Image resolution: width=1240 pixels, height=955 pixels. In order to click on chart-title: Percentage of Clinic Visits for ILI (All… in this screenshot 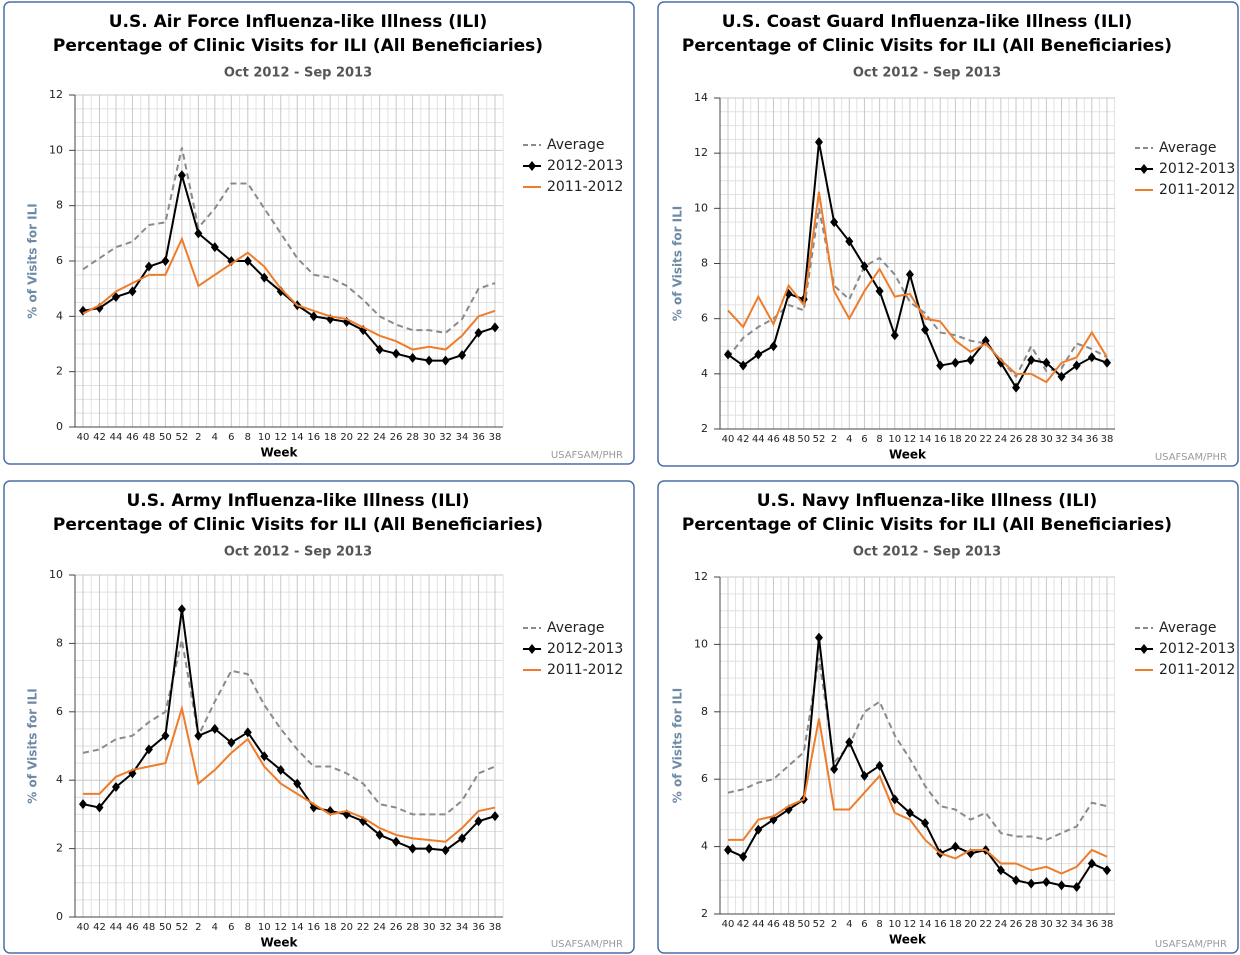, I will do `click(298, 525)`.